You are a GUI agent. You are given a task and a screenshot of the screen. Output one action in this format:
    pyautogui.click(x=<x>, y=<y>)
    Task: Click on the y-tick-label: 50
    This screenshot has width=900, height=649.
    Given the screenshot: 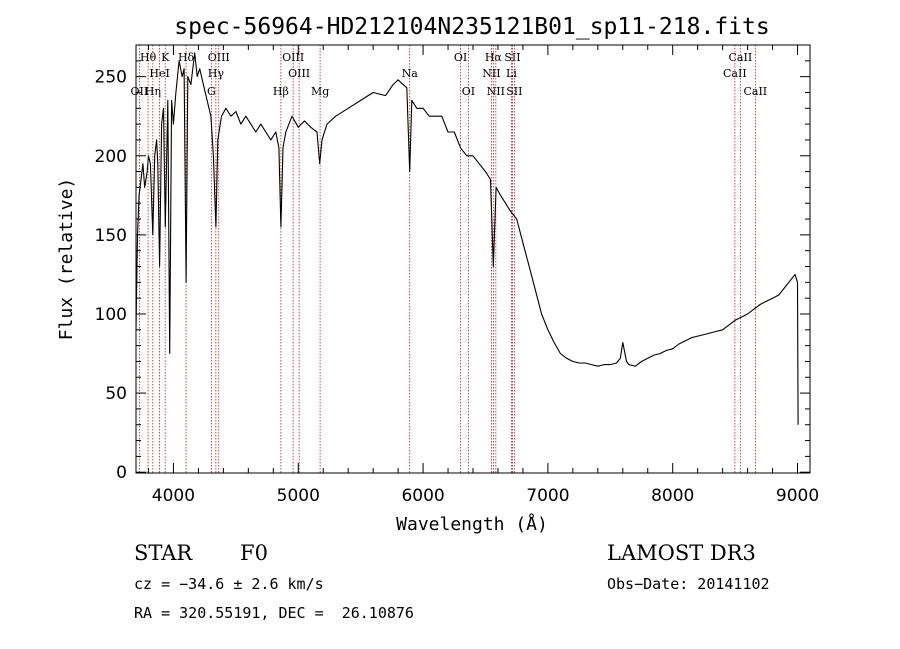 What is the action you would take?
    pyautogui.click(x=116, y=394)
    